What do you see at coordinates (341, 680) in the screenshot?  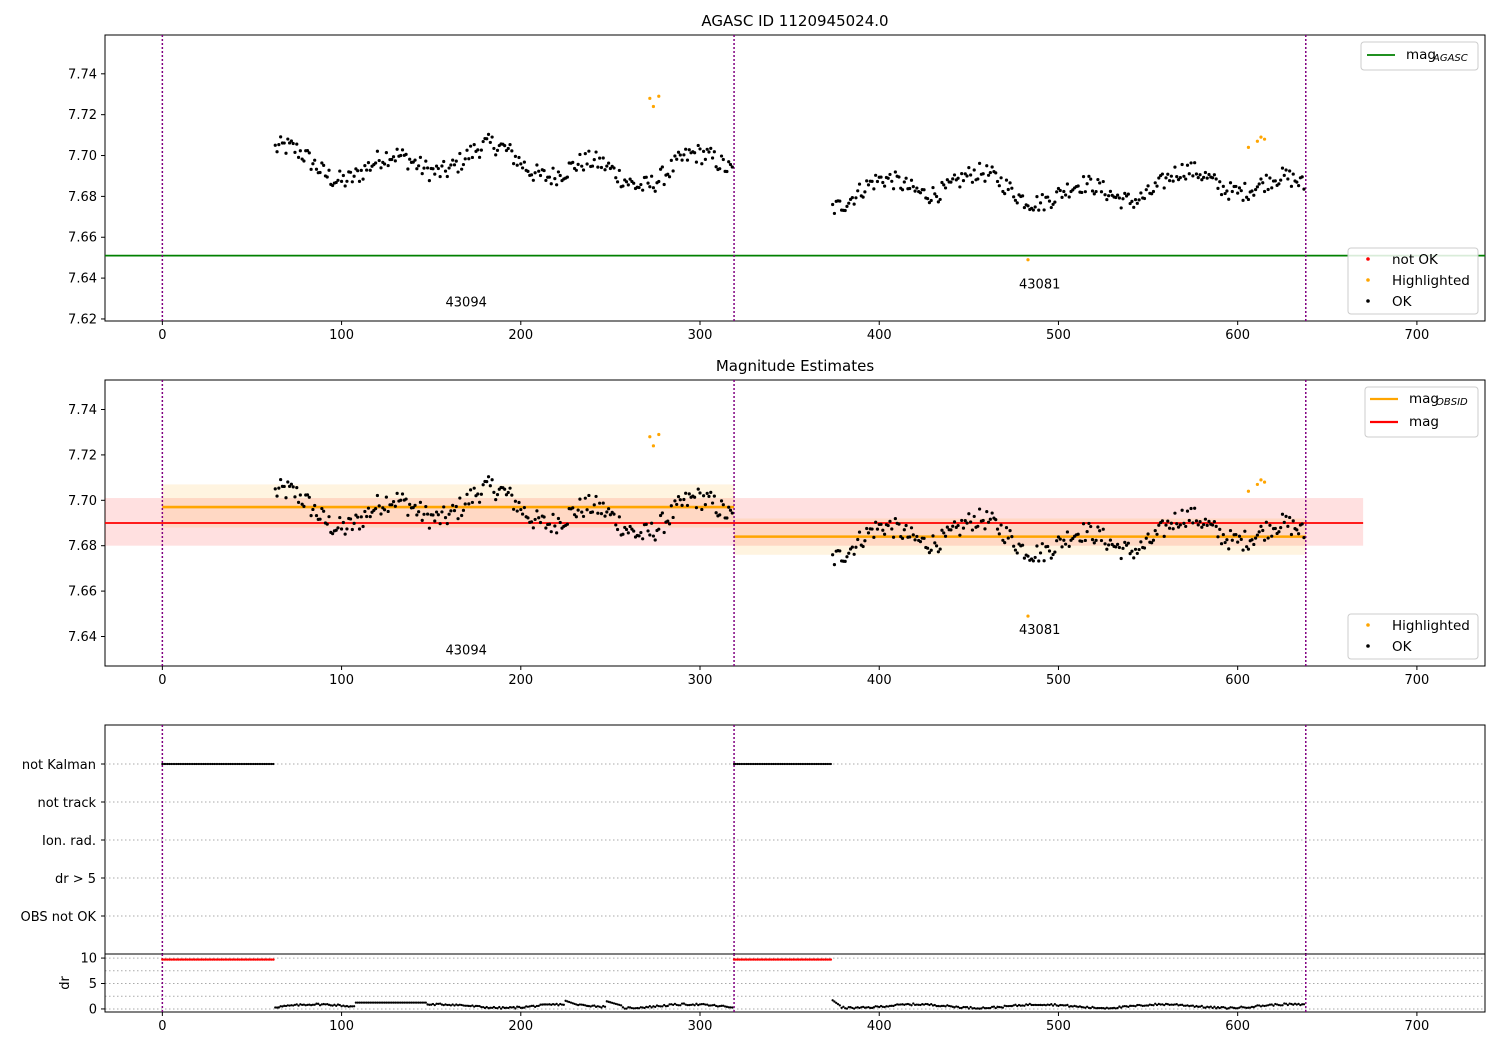 I see `middle-x-tick-label: 100` at bounding box center [341, 680].